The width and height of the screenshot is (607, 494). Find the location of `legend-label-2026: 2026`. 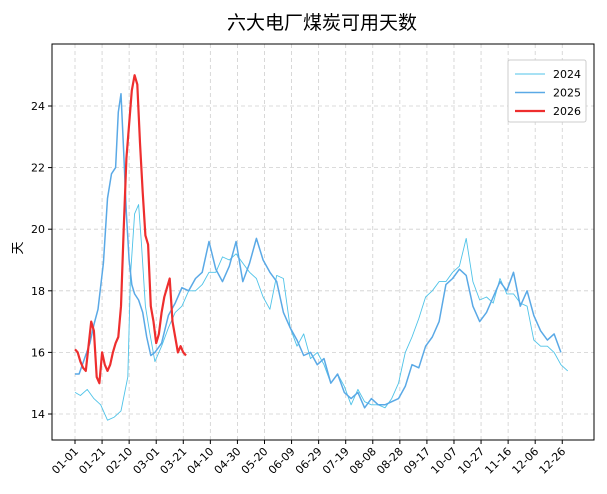

legend-label-2026: 2026 is located at coordinates (567, 111).